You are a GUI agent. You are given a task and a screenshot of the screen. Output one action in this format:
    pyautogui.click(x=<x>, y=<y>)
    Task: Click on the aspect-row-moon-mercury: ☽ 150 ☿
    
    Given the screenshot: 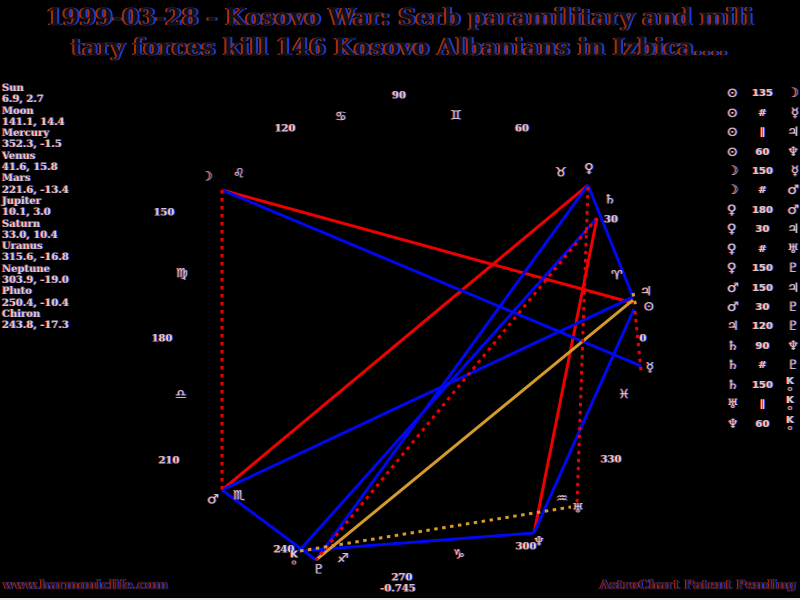 What is the action you would take?
    pyautogui.click(x=763, y=171)
    